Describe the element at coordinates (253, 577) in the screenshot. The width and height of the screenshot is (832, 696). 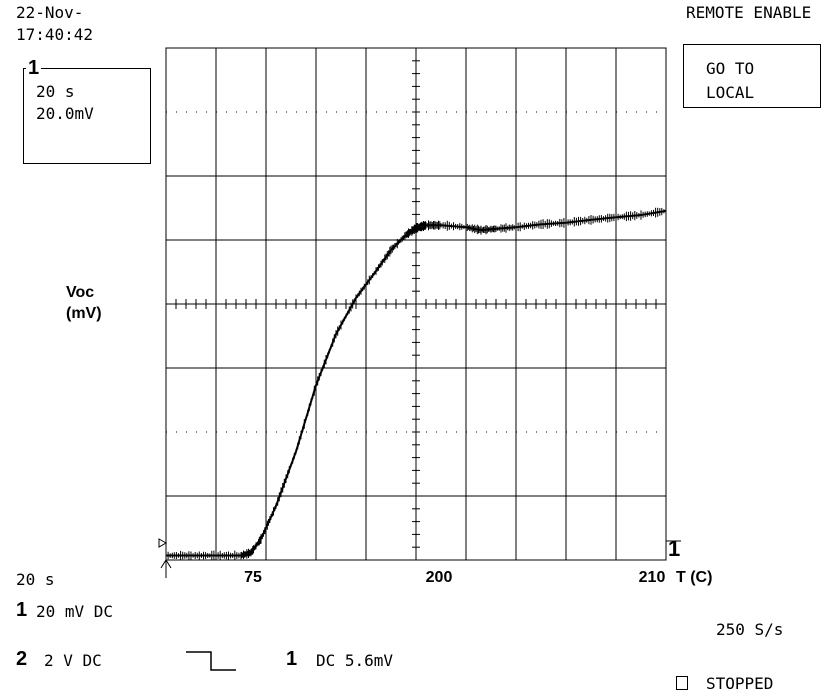
I see `x-tick-label-75: 75` at that location.